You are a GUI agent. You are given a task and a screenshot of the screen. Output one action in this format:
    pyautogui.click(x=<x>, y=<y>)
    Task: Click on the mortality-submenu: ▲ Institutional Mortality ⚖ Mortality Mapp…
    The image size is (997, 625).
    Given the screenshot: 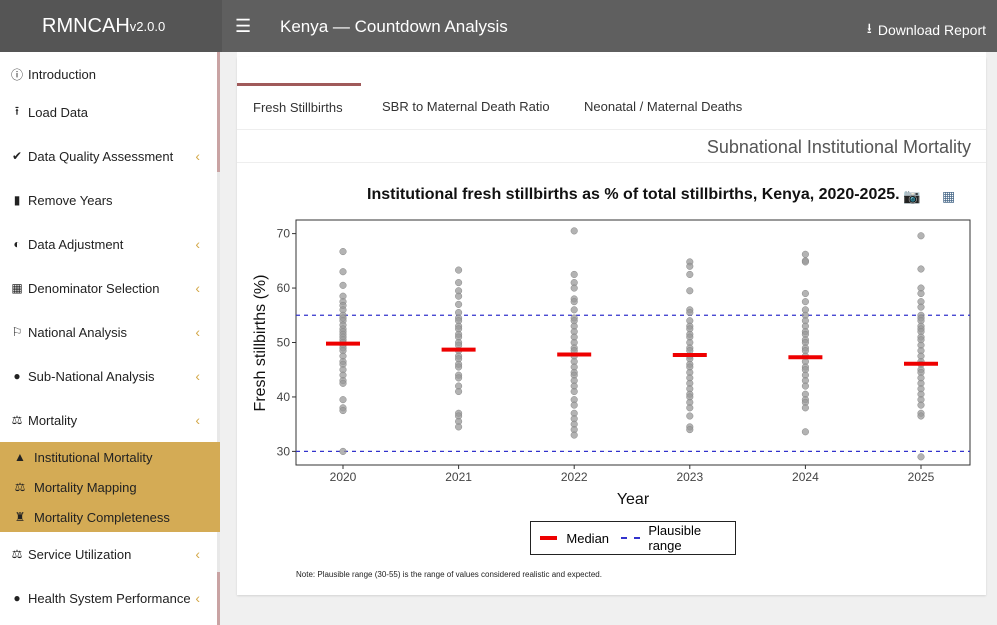 What is the action you would take?
    pyautogui.click(x=110, y=487)
    